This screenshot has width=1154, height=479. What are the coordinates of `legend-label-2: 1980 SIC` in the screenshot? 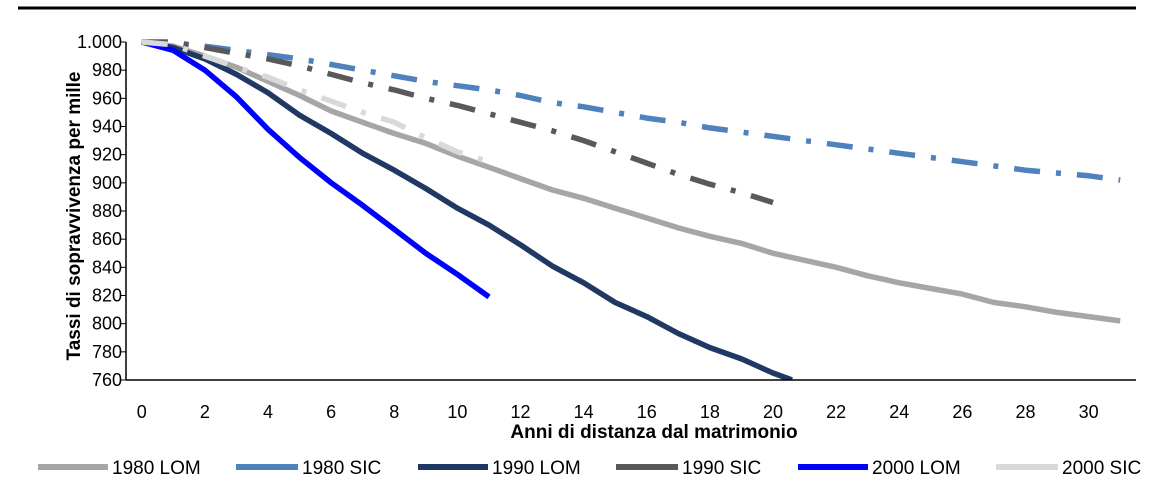 It's located at (341, 468).